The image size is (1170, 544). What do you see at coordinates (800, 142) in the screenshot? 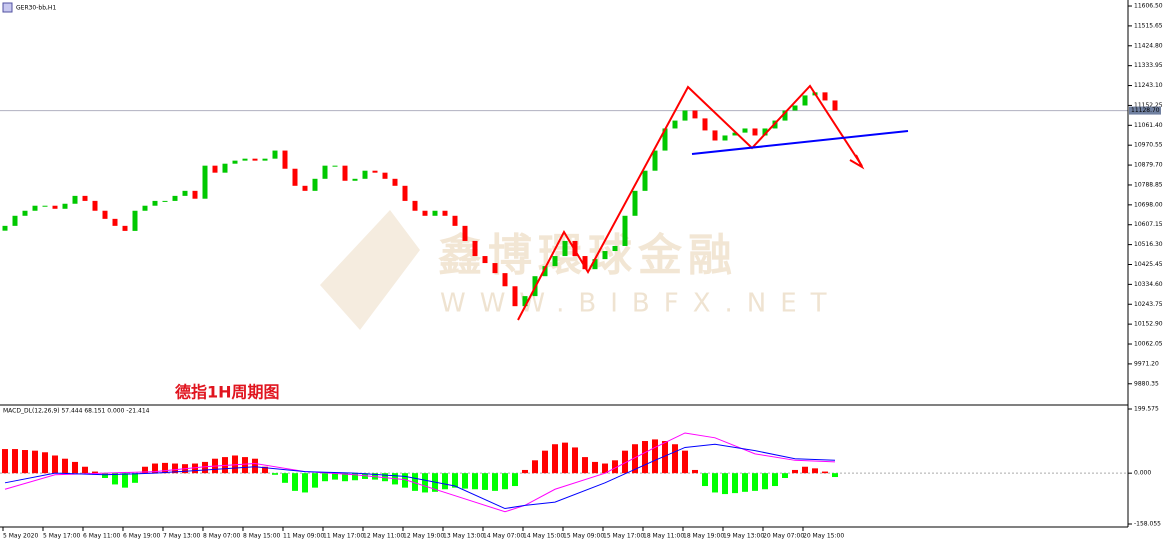
I see `trend-line` at bounding box center [800, 142].